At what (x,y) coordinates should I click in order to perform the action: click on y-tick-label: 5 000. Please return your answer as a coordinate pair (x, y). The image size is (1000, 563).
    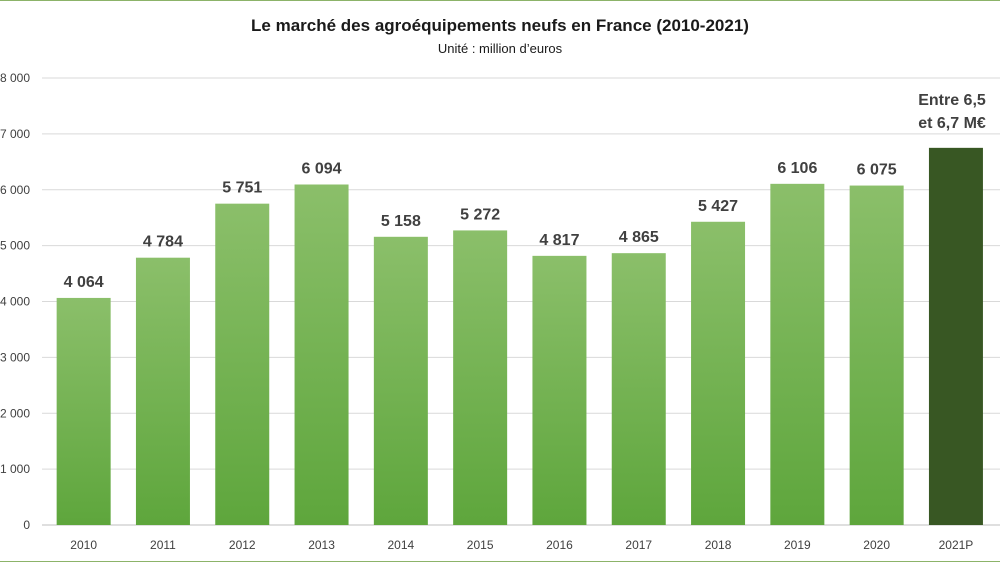
    Looking at the image, I should click on (15, 246).